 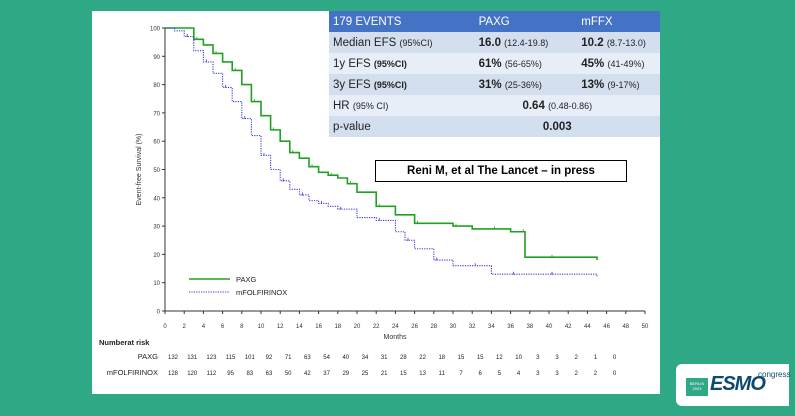 What do you see at coordinates (453, 327) in the screenshot?
I see `x-tick-label: 30` at bounding box center [453, 327].